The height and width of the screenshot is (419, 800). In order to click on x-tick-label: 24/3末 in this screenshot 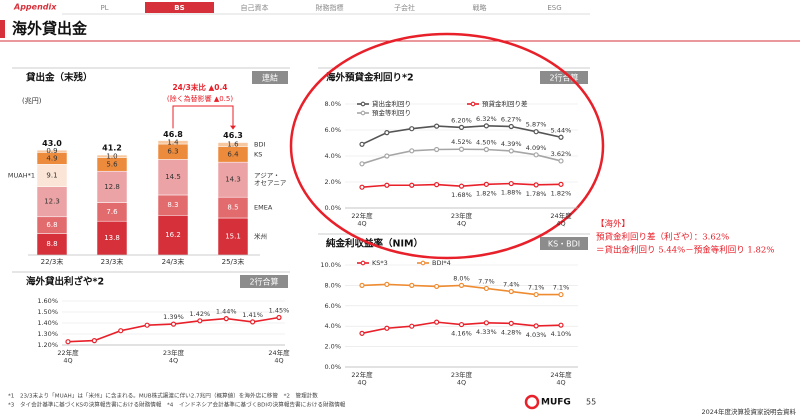, I will do `click(173, 261)`.